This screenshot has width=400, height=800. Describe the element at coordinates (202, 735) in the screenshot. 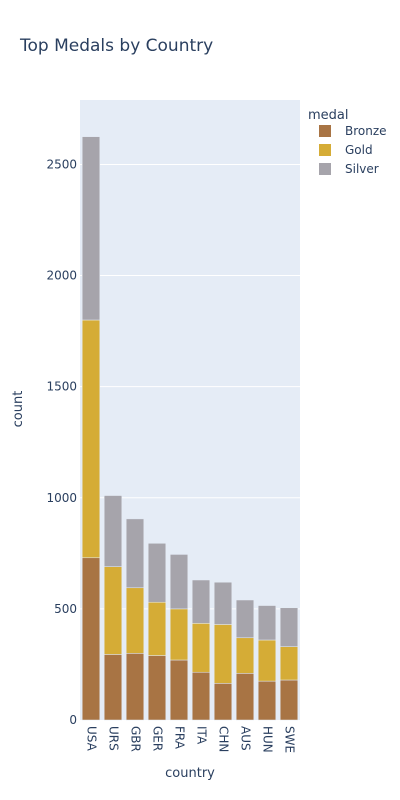

I see `x-tick-label: ITA` at that location.